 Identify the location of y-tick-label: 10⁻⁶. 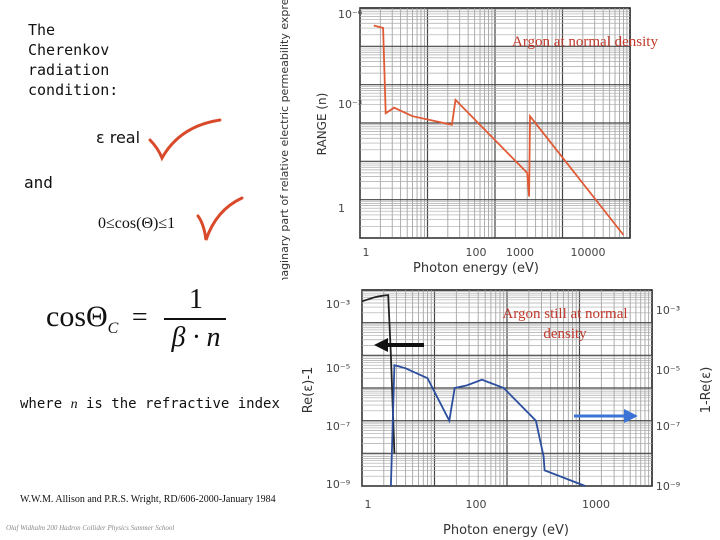
(350, 14).